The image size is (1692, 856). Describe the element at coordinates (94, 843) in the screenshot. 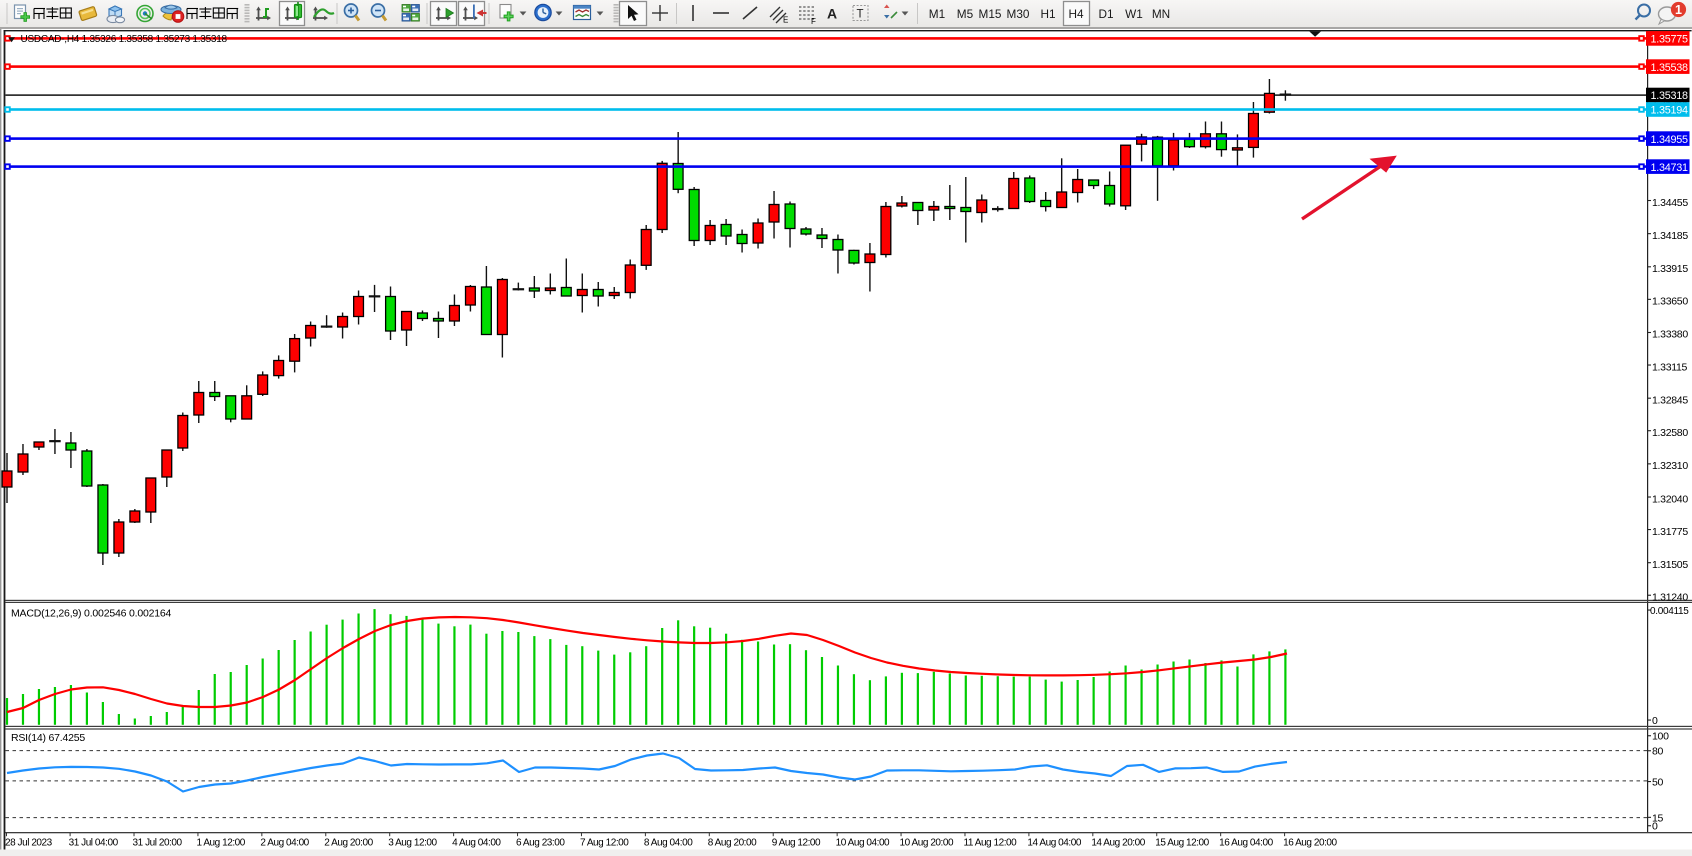

I see `svg-text: 31 Jul 04:00` at that location.